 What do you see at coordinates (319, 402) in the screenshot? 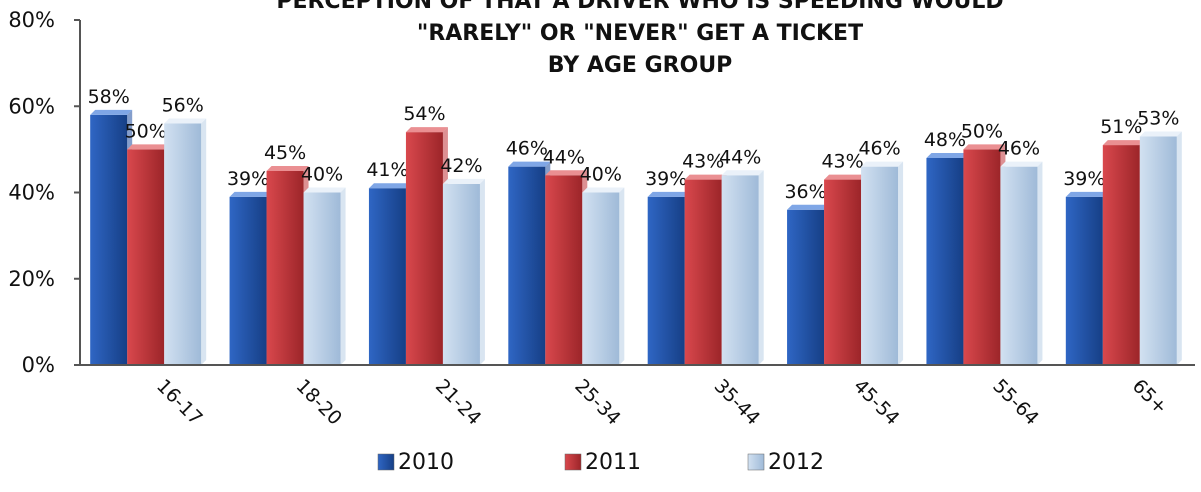
I see `x-tick-label: 18-20` at bounding box center [319, 402].